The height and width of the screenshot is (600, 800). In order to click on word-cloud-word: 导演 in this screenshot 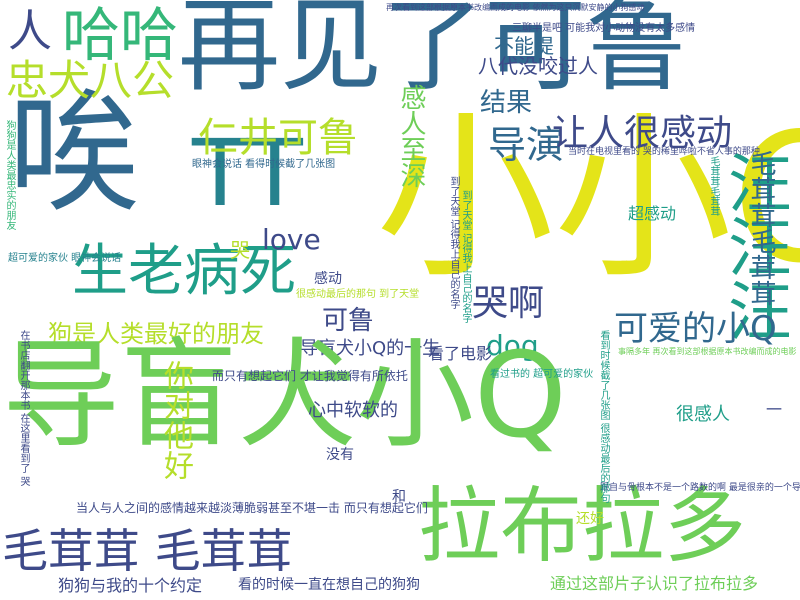, I will do `click(526, 145)`.